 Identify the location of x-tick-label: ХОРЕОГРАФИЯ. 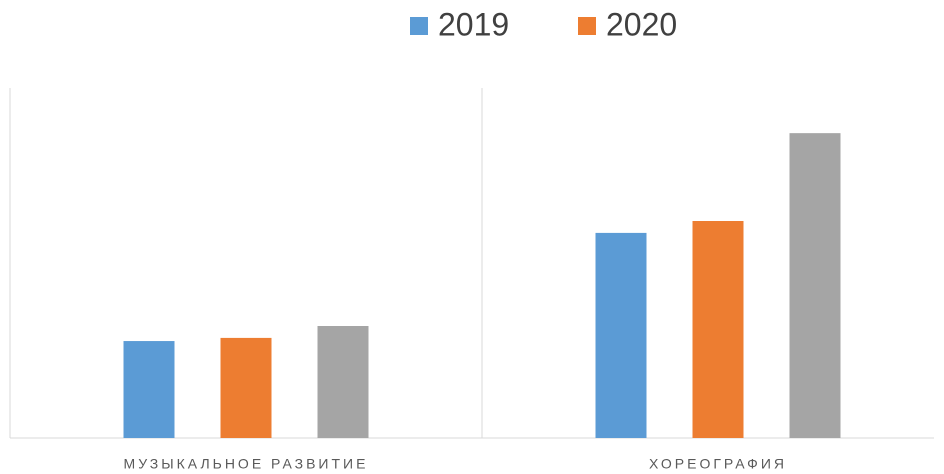
(718, 464).